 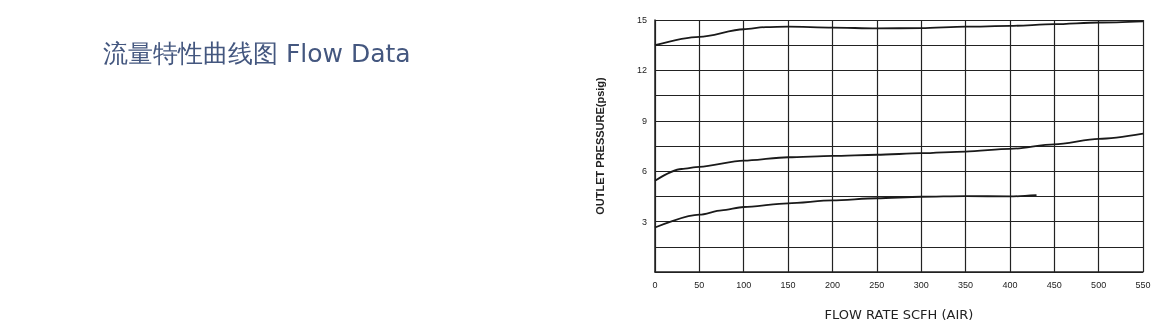 What do you see at coordinates (641, 70) in the screenshot?
I see `y-tick-label: 12` at bounding box center [641, 70].